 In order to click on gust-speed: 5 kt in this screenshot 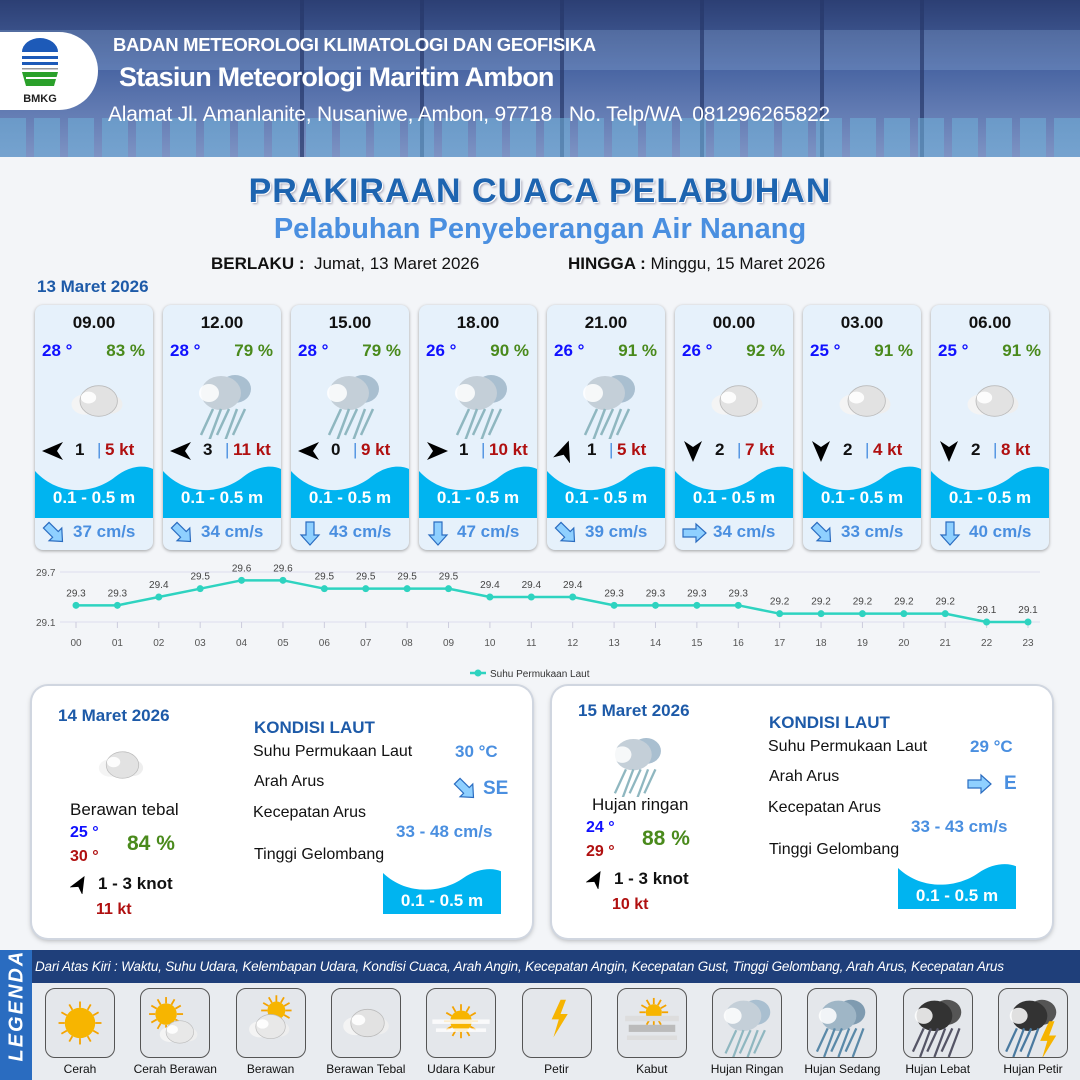, I will do `click(120, 449)`.